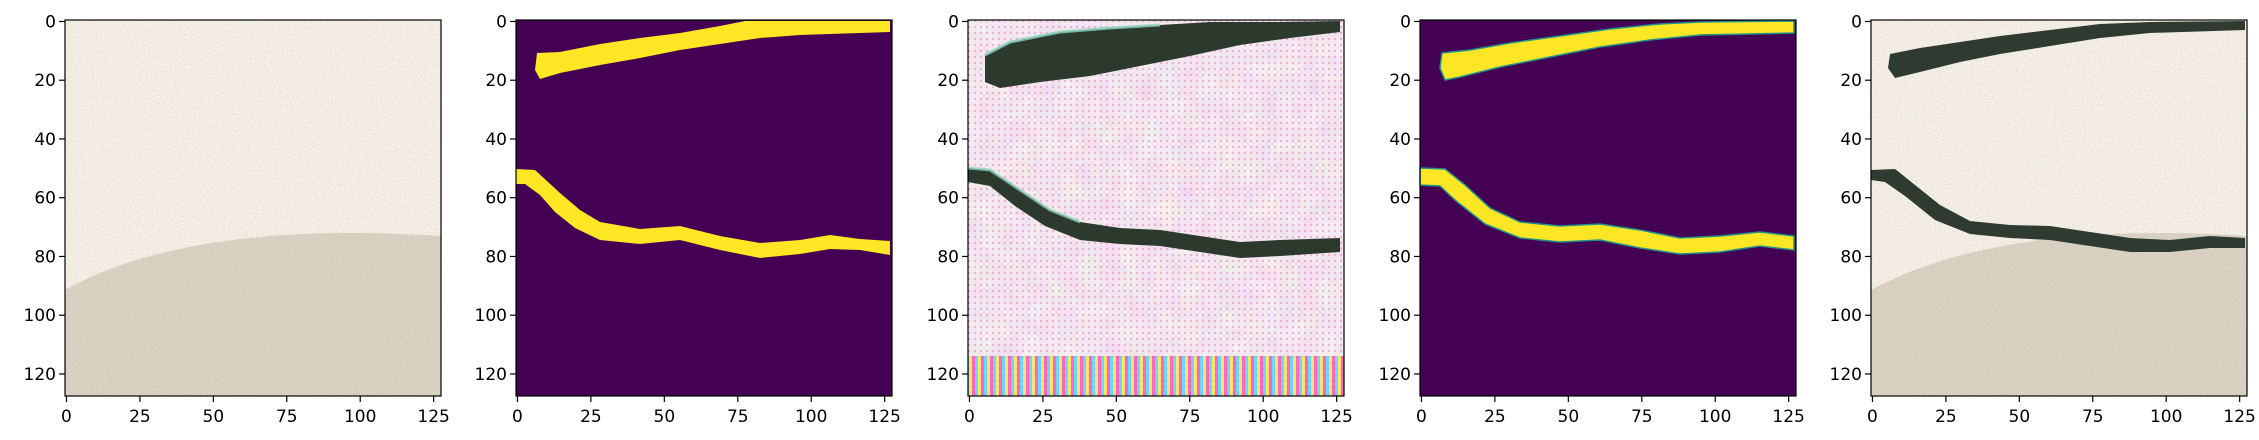  I want to click on panel-3-generated-image, so click(1156, 208).